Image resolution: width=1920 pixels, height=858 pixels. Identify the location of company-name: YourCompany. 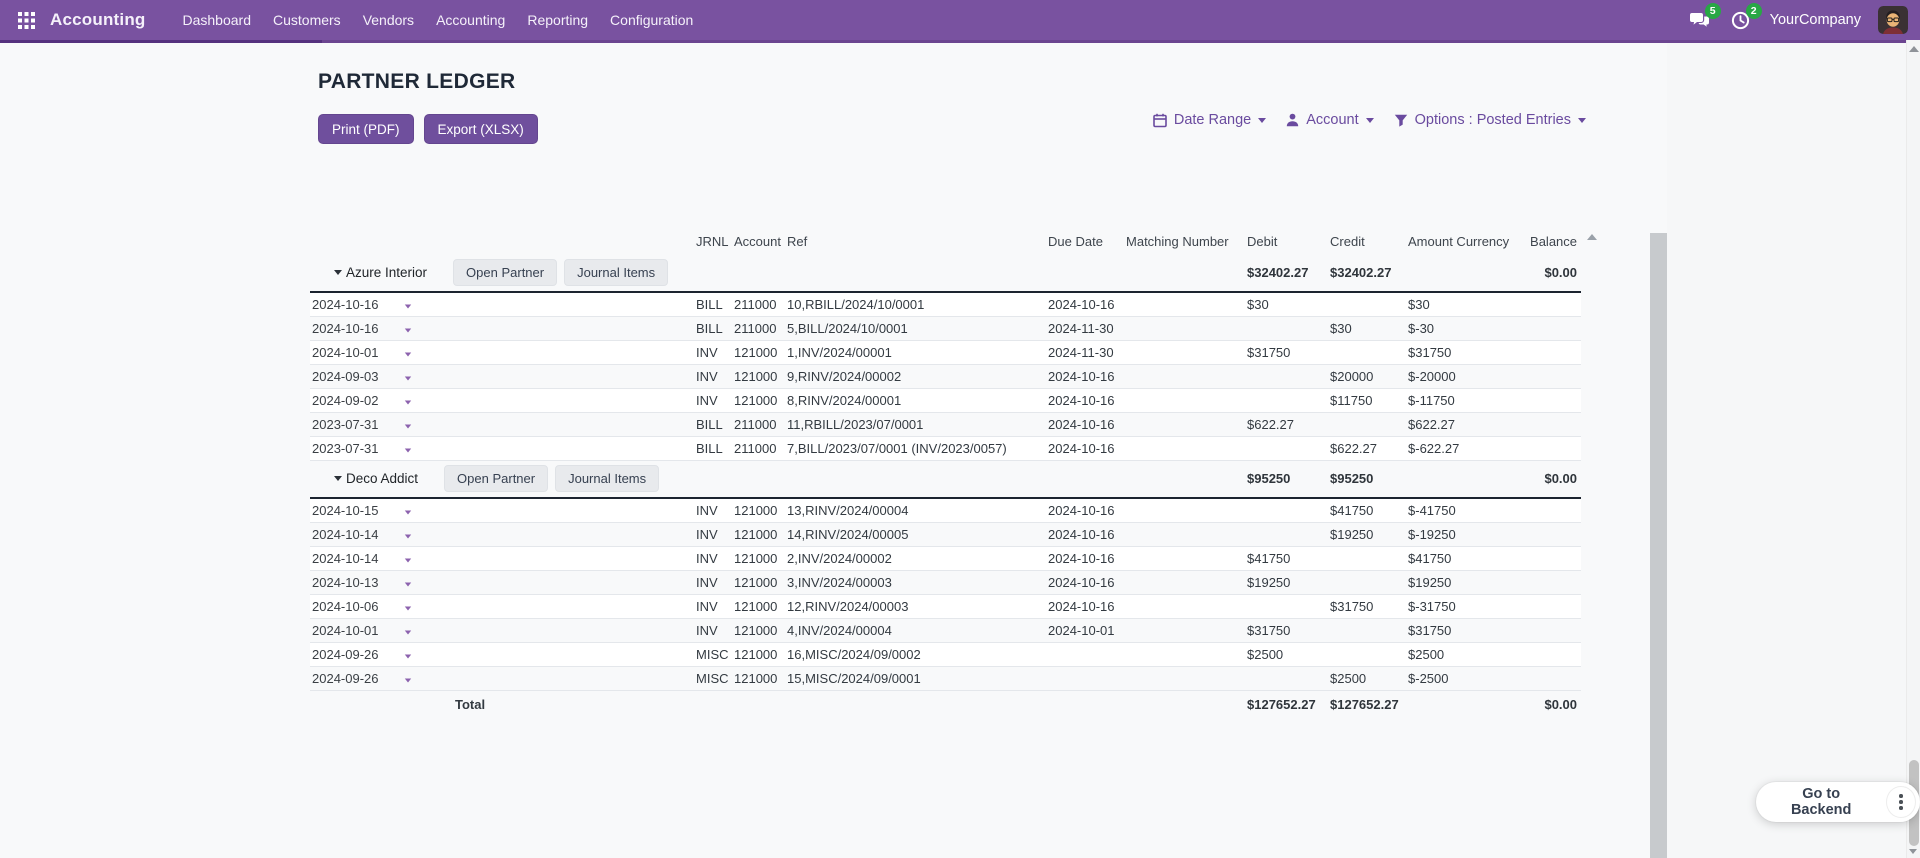
(1815, 20).